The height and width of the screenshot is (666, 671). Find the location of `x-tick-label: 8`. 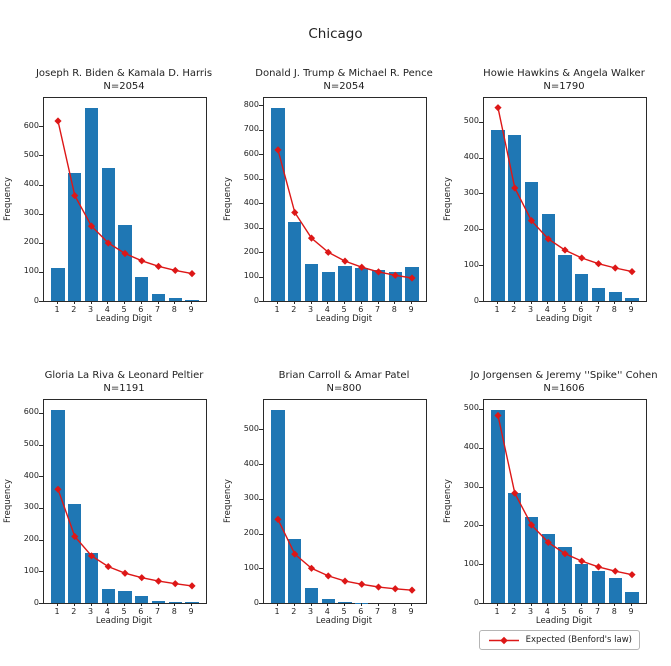

x-tick-label: 8 is located at coordinates (174, 611).